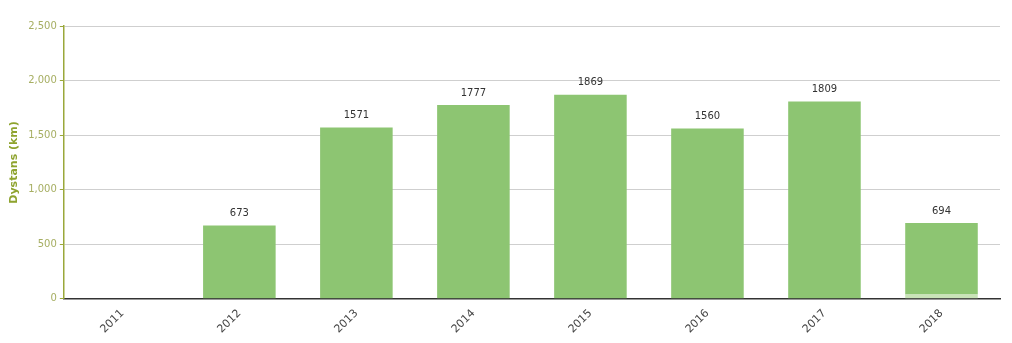  Describe the element at coordinates (47, 243) in the screenshot. I see `y-tick-label: 500` at that location.